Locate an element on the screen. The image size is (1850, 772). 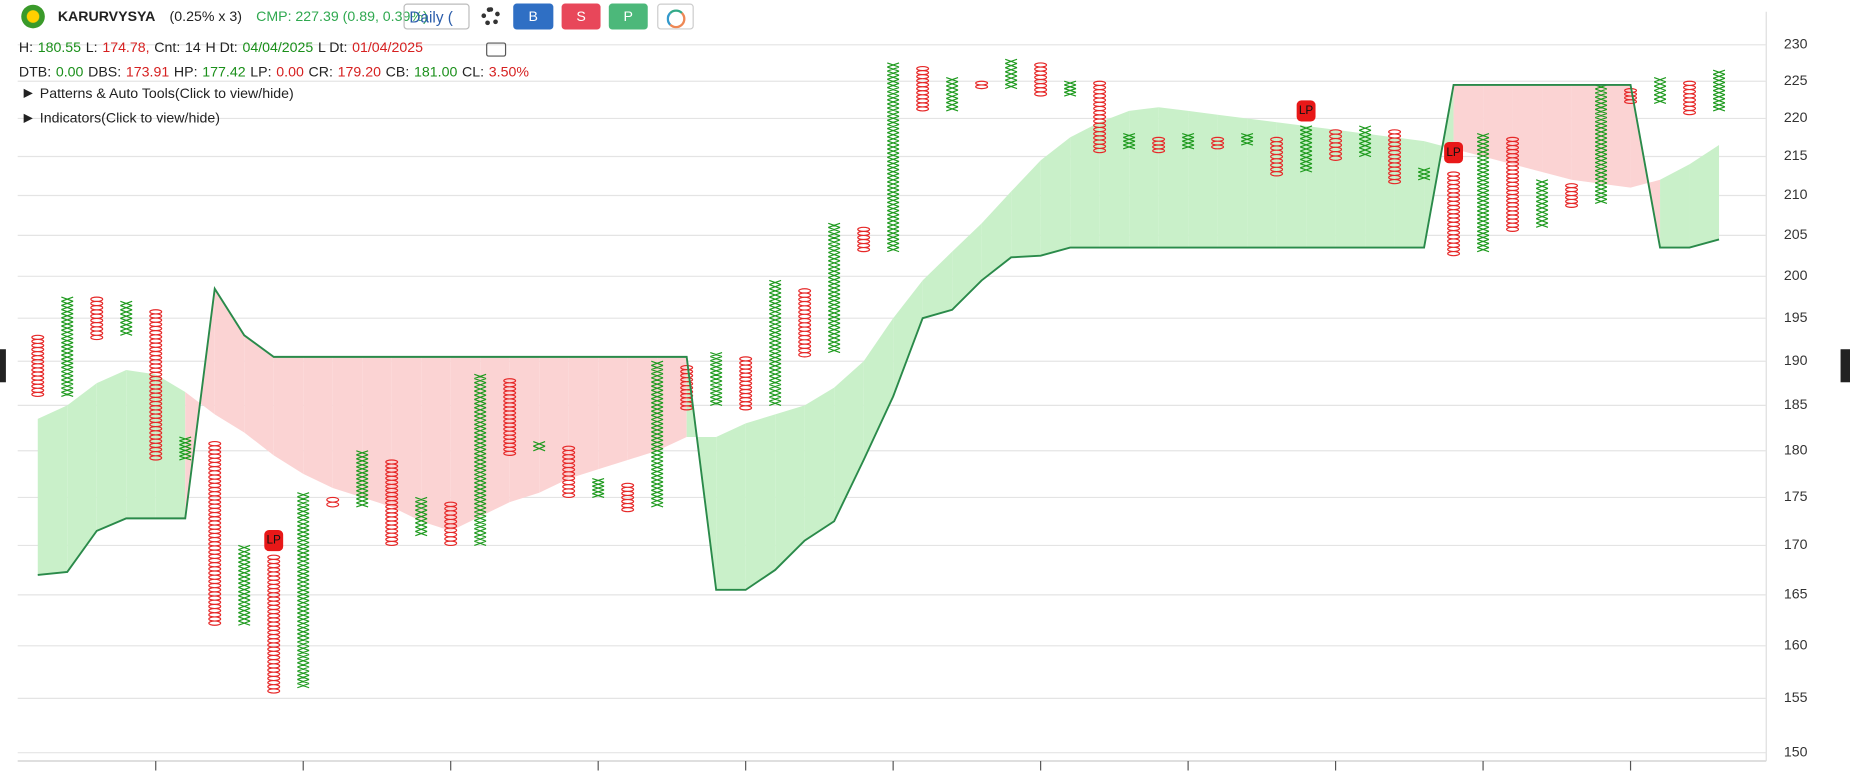
info-value: 173.91 is located at coordinates (147, 72).